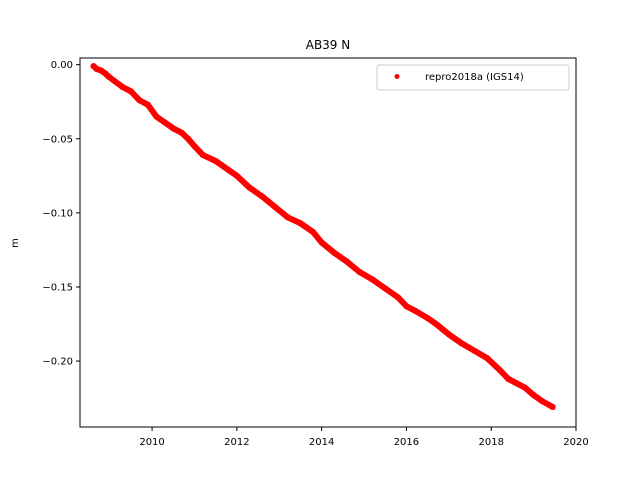  Describe the element at coordinates (57, 362) in the screenshot. I see `y-tick-label: −0.20` at that location.